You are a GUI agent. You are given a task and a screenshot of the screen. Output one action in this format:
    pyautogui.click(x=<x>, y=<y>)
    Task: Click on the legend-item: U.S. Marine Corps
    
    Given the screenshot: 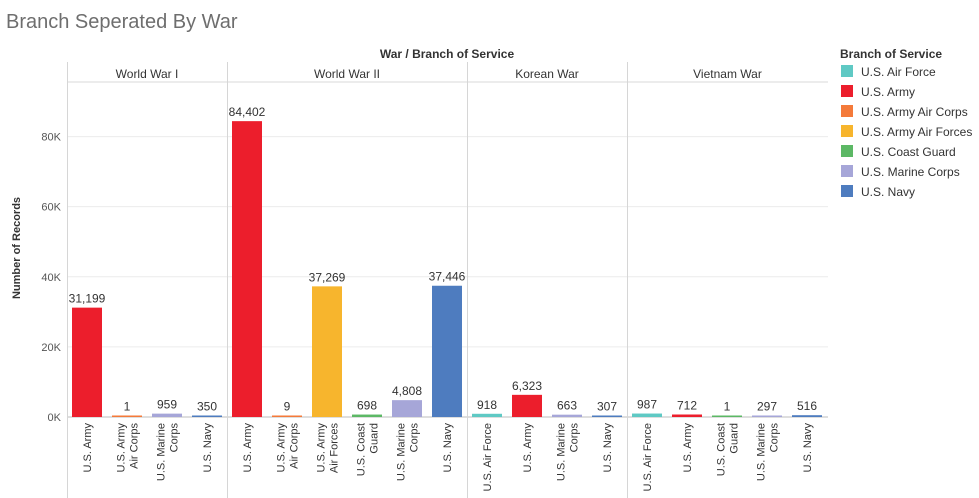 What is the action you would take?
    pyautogui.click(x=900, y=172)
    